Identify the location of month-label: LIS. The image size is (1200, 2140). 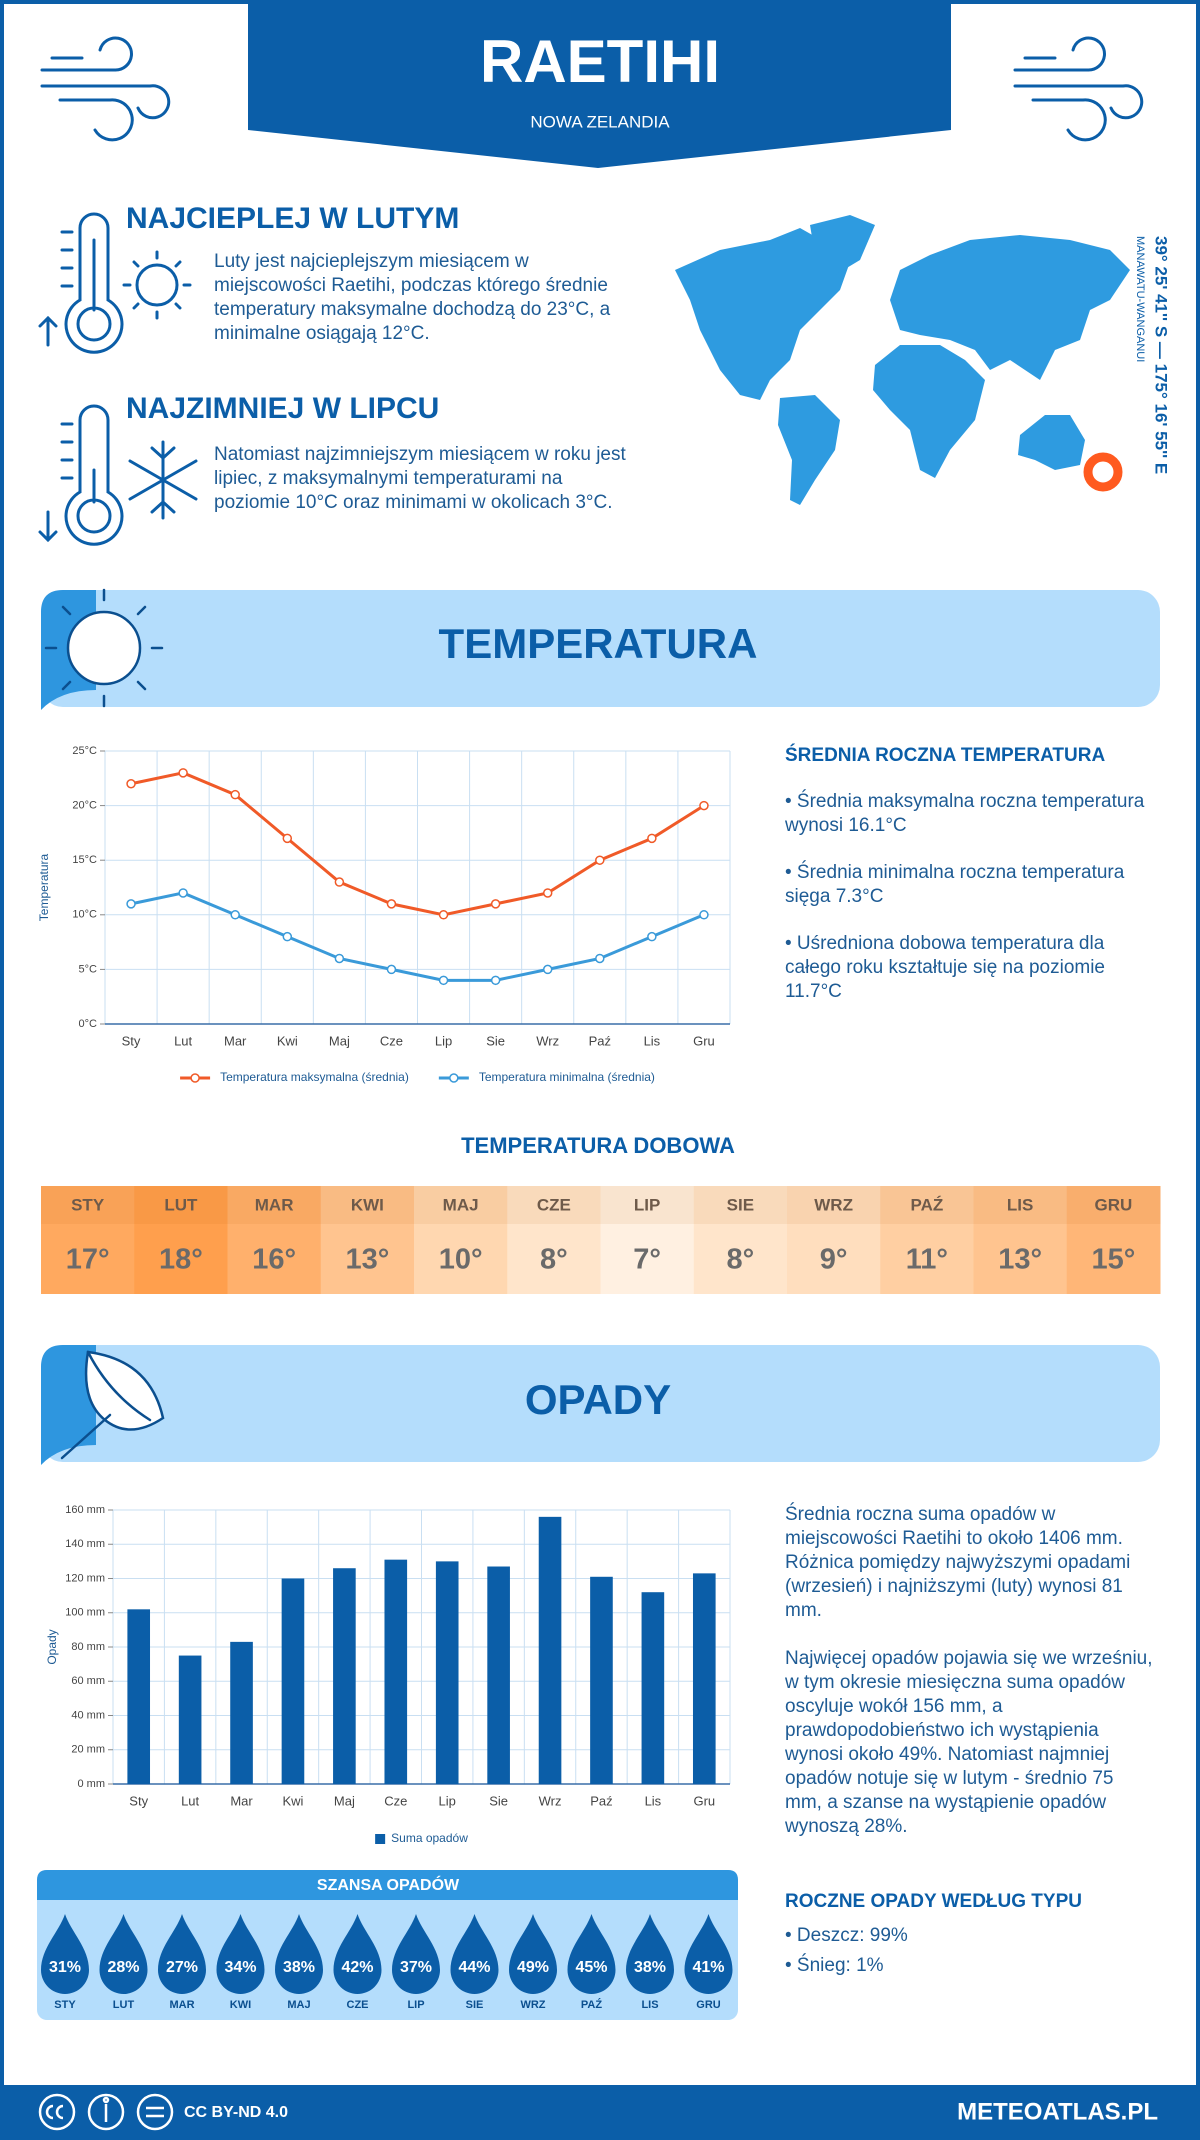
(1020, 1204).